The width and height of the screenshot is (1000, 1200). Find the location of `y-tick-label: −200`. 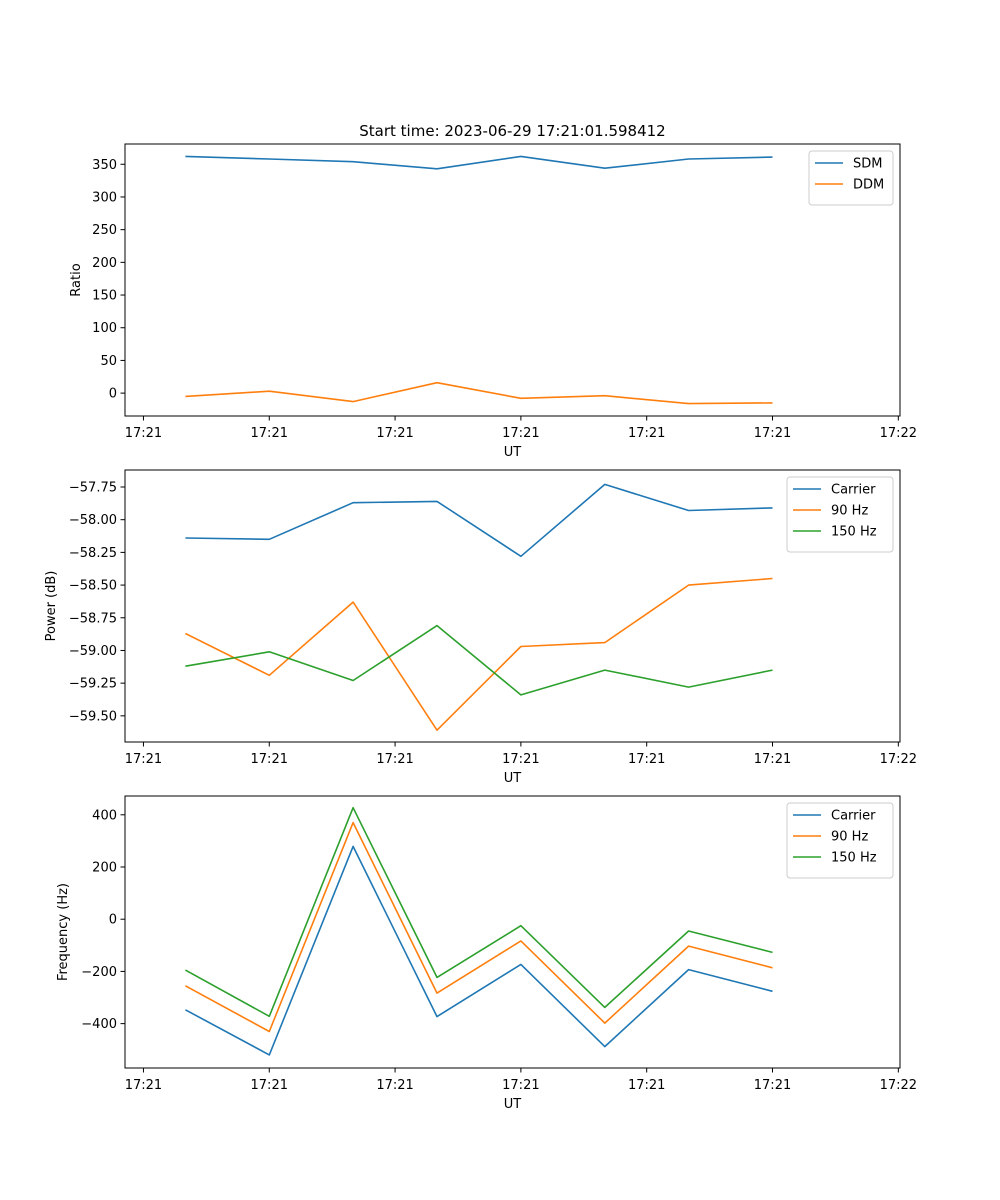

y-tick-label: −200 is located at coordinates (99, 972).